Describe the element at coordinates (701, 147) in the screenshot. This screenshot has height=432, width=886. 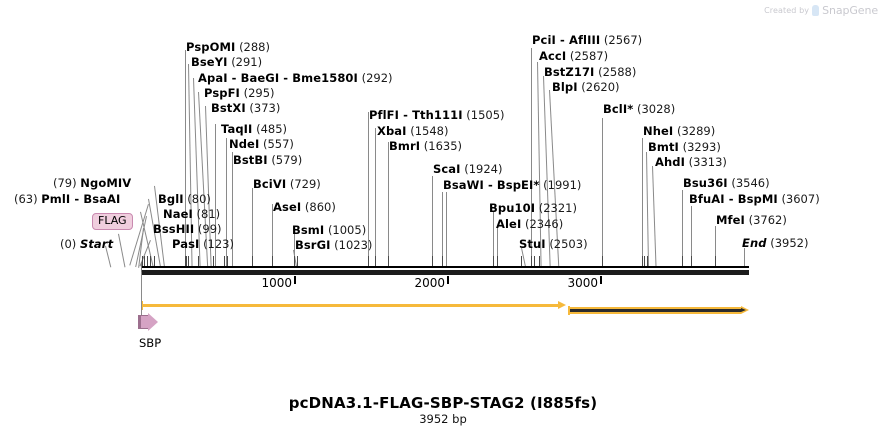
I see `site-position: (3293)` at that location.